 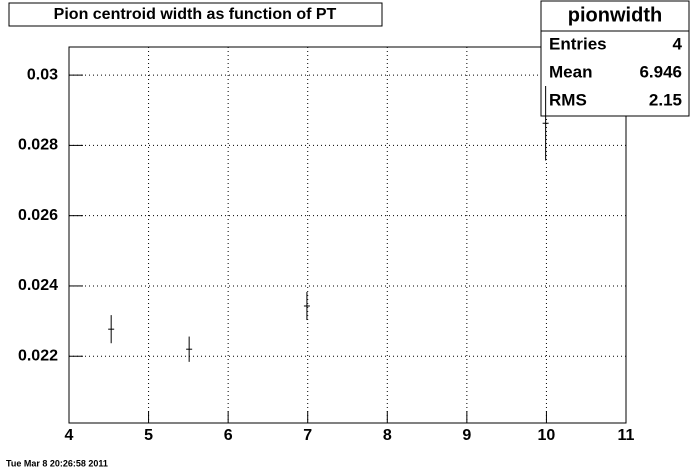 I want to click on stats-box, so click(x=615, y=58).